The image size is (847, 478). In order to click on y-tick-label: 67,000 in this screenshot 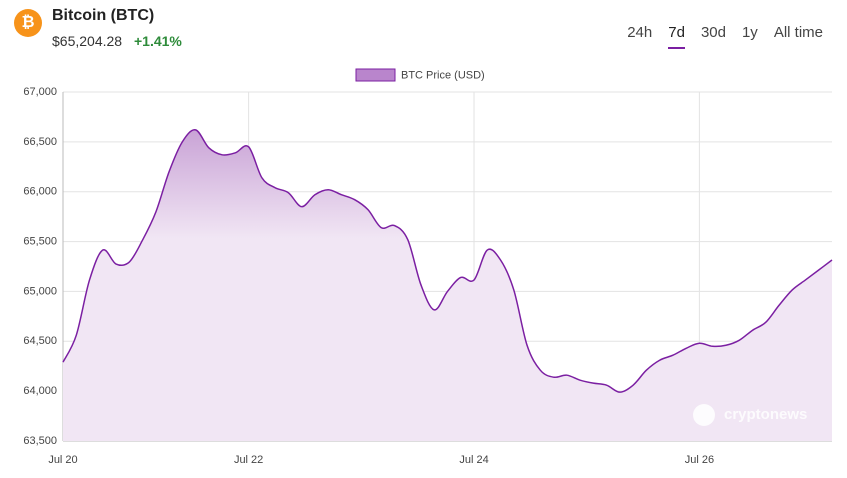, I will do `click(40, 92)`.